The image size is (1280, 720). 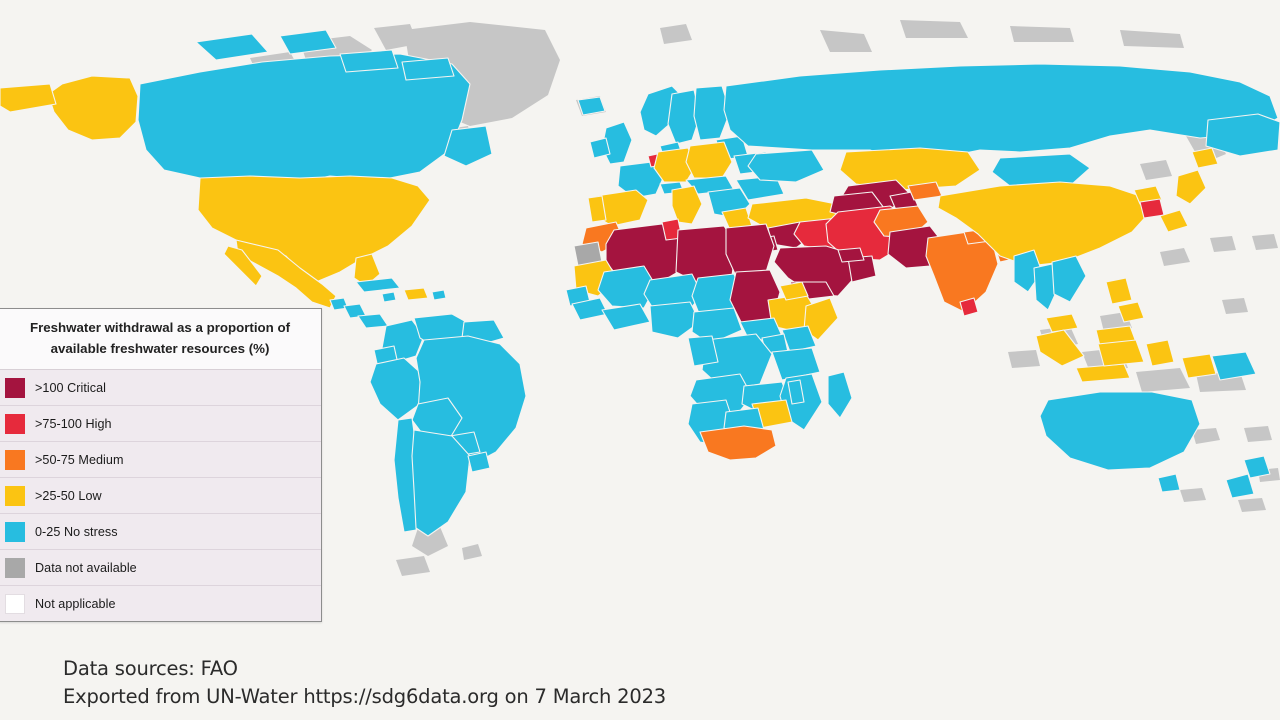 What do you see at coordinates (28, 98) in the screenshot?
I see `country-alaska-panhandle` at bounding box center [28, 98].